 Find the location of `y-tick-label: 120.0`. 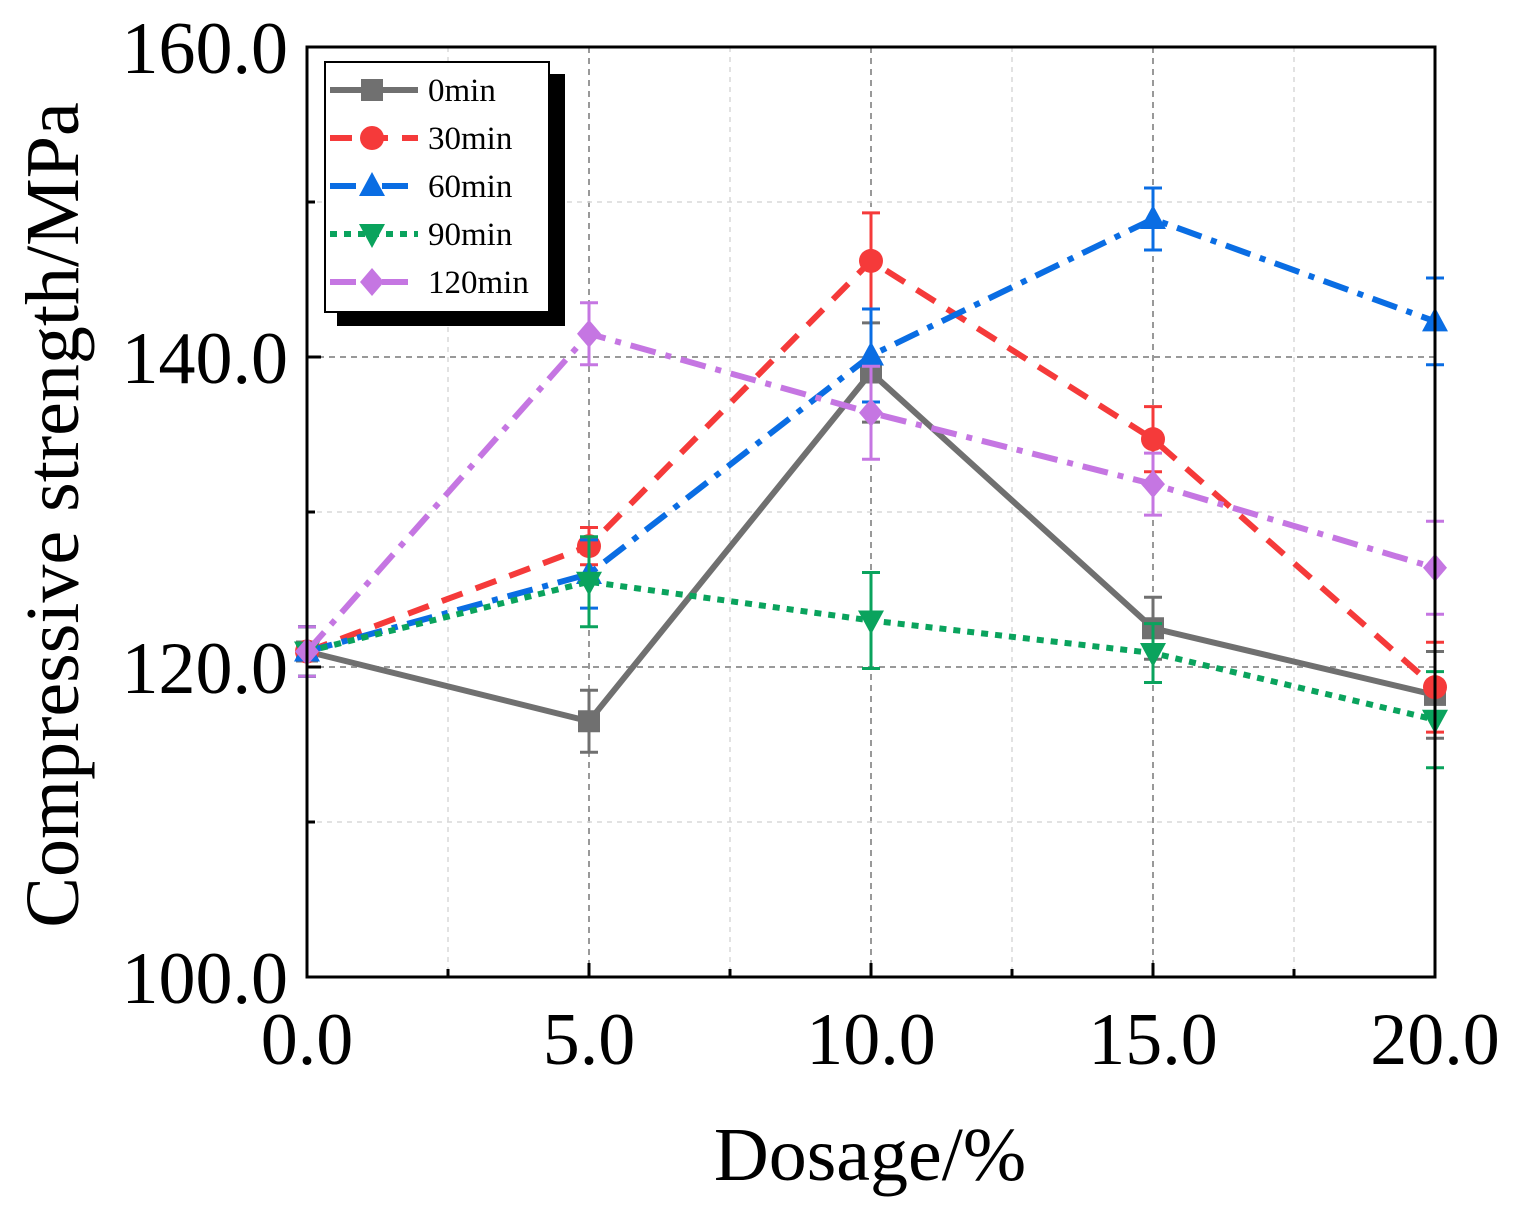

y-tick-label: 120.0 is located at coordinates (205, 669).